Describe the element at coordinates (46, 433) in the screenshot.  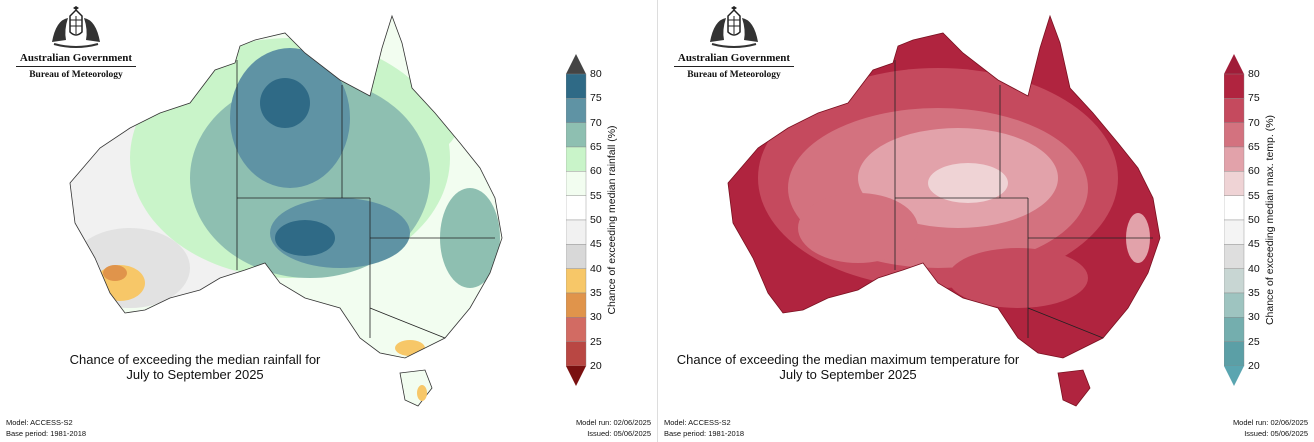
I see `rainfall-base-period: Base period: 1981-2018` at that location.